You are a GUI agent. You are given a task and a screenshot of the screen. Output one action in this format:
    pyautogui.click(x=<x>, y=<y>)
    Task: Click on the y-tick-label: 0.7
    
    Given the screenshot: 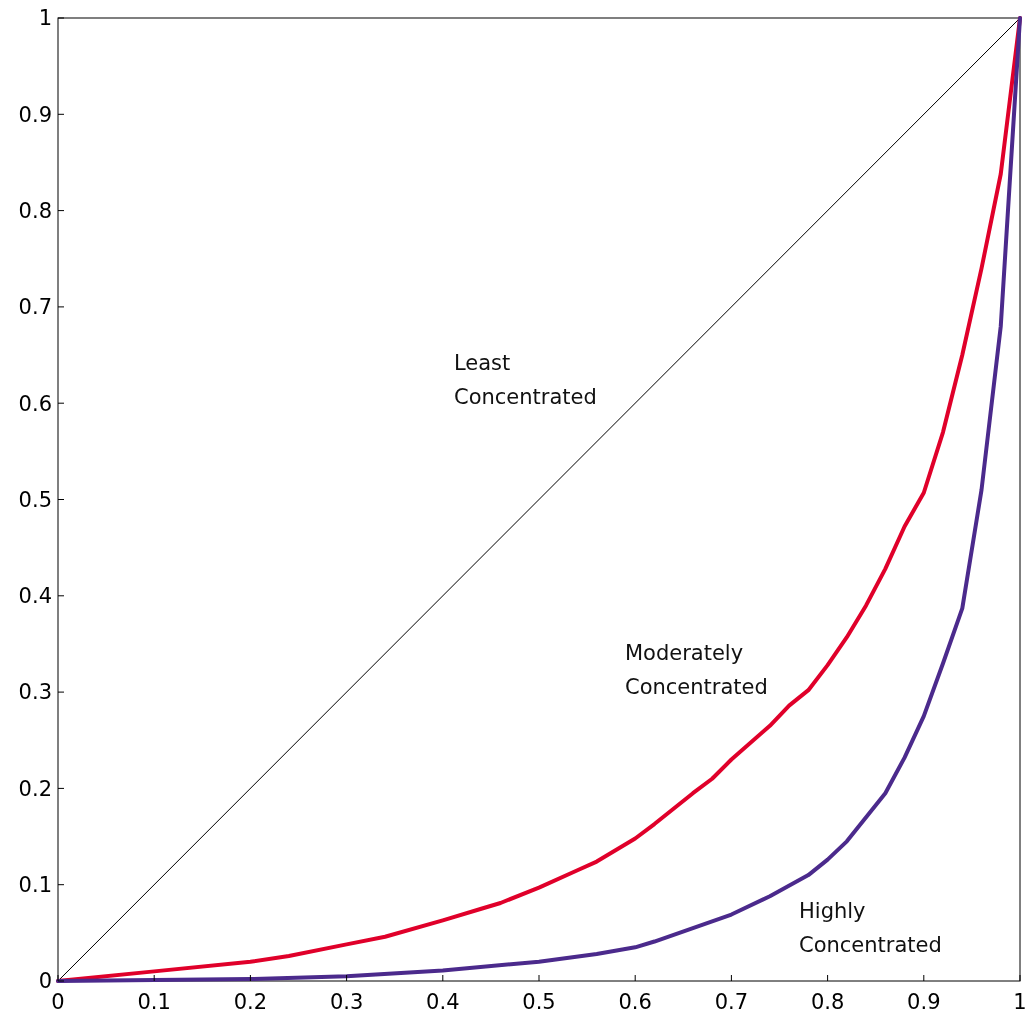 What is the action you would take?
    pyautogui.click(x=35, y=307)
    